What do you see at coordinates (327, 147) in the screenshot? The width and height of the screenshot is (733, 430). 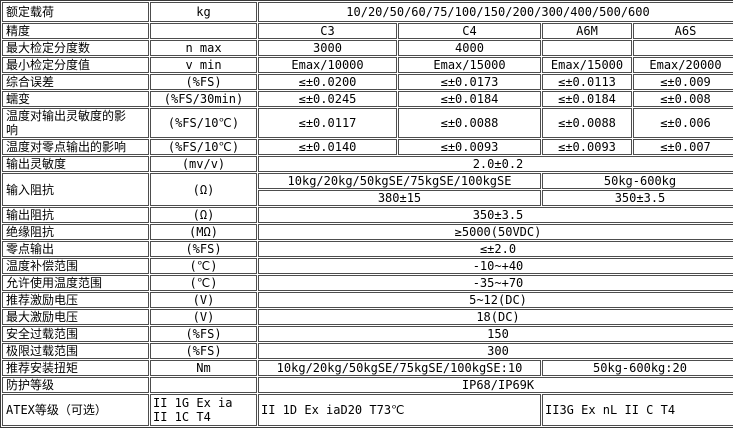 I see `temp-effect-zero-c3: ≤±0.0140` at bounding box center [327, 147].